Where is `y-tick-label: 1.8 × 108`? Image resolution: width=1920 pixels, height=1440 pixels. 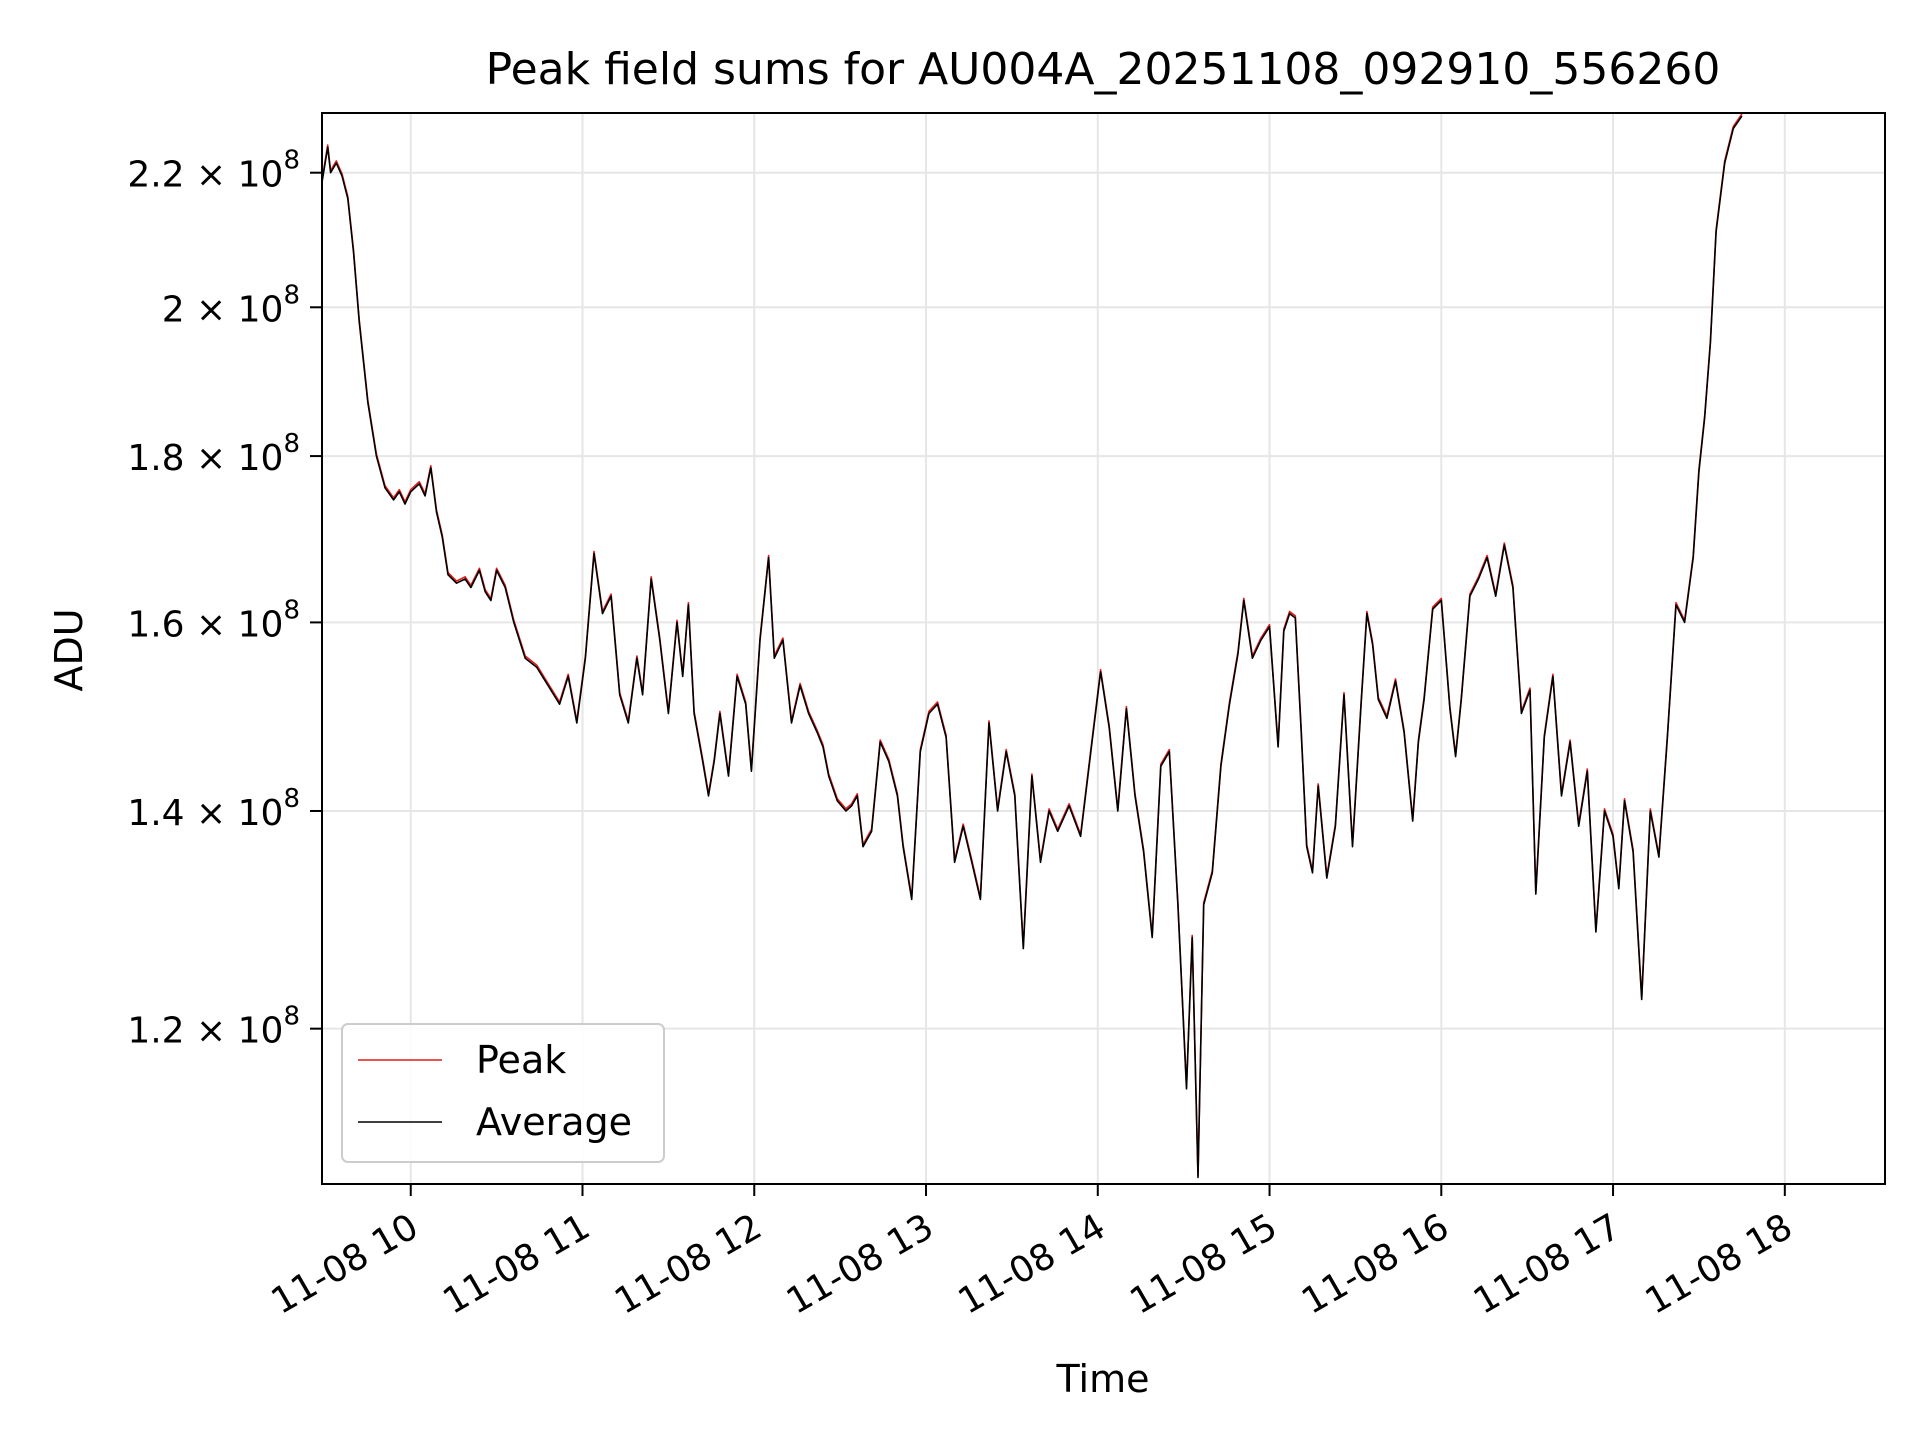
y-tick-label: 1.8 × 108 is located at coordinates (213, 454).